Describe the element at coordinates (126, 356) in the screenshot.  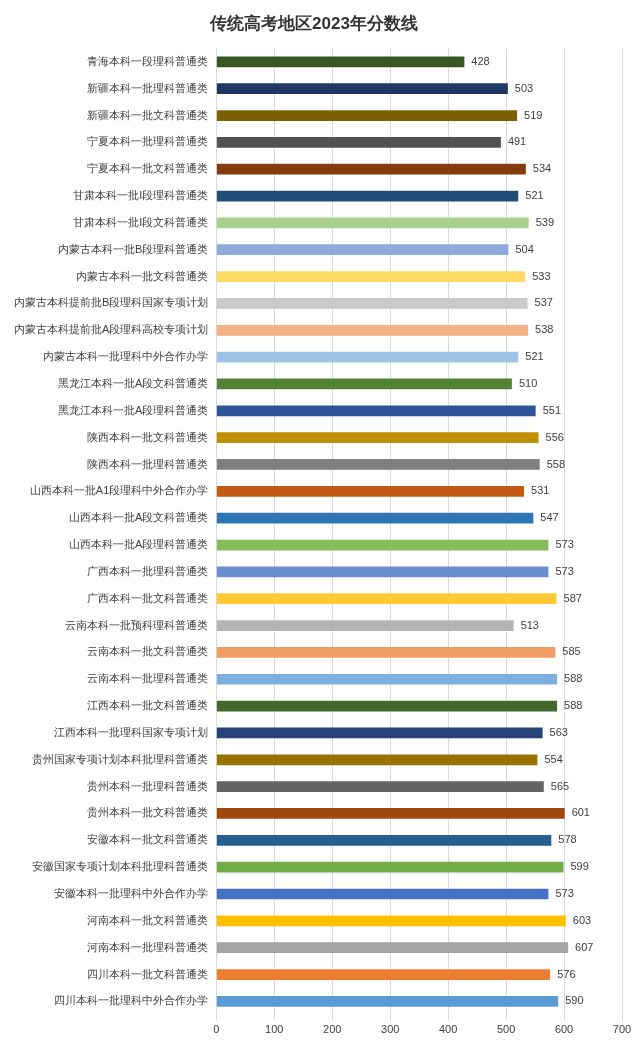
I see `y-tick-label: 内蒙古本科一批理科中外合作办学` at that location.